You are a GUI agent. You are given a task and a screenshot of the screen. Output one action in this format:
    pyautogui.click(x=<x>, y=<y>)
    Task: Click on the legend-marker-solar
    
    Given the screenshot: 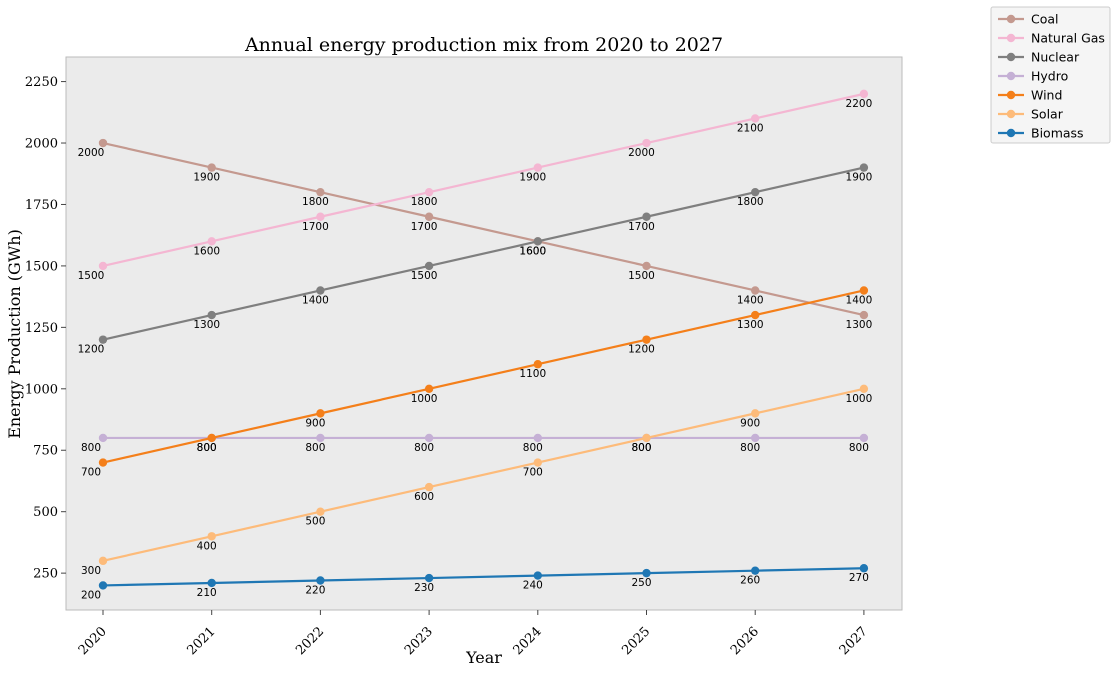 What is the action you would take?
    pyautogui.click(x=1011, y=114)
    